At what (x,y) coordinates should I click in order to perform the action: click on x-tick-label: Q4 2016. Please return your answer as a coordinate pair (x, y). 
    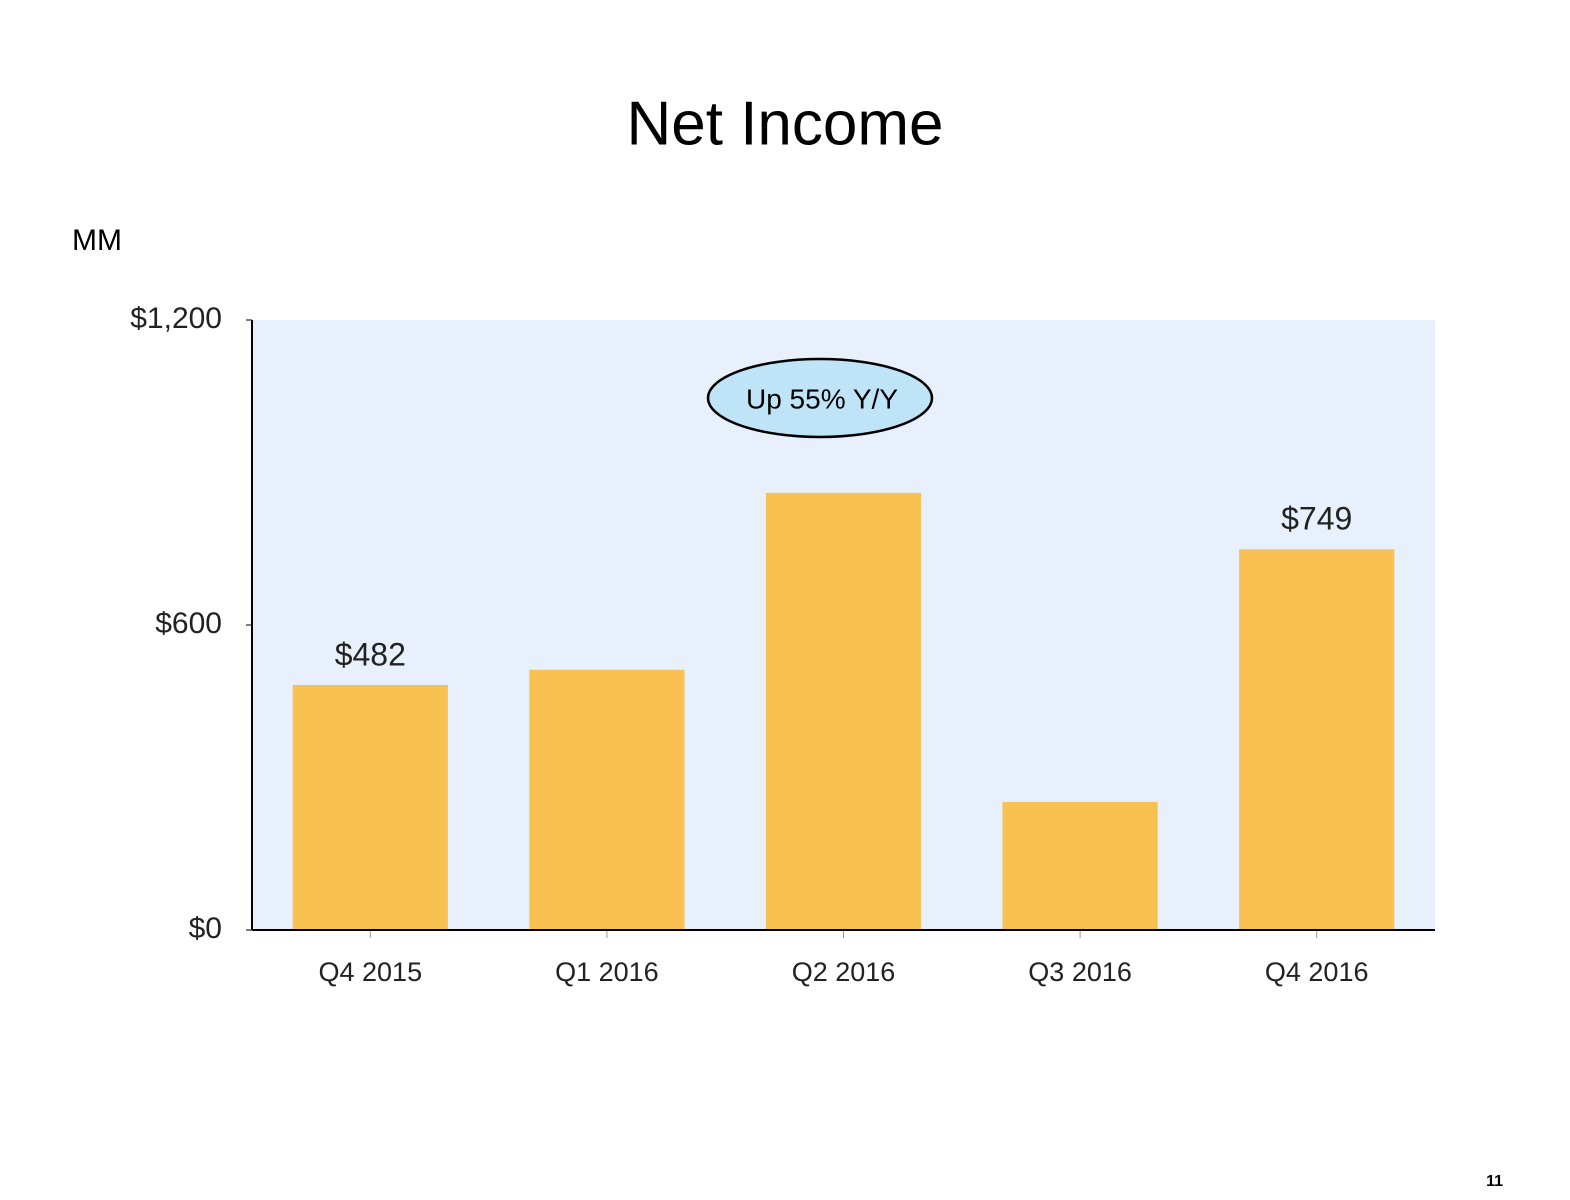
    Looking at the image, I should click on (1317, 972).